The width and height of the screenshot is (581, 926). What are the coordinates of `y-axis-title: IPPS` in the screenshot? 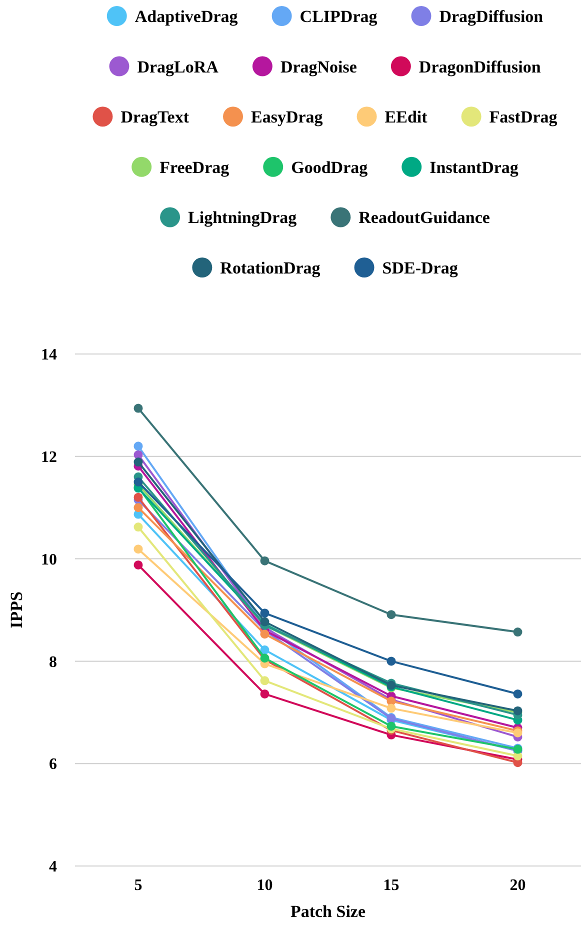 It's located at (16, 610).